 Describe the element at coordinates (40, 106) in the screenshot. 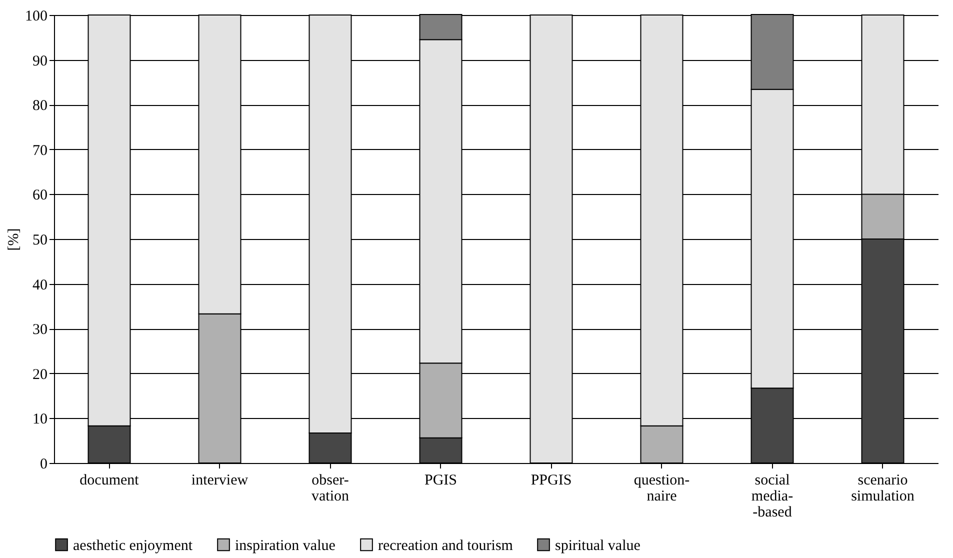

I see `y-tick-label: 80` at that location.